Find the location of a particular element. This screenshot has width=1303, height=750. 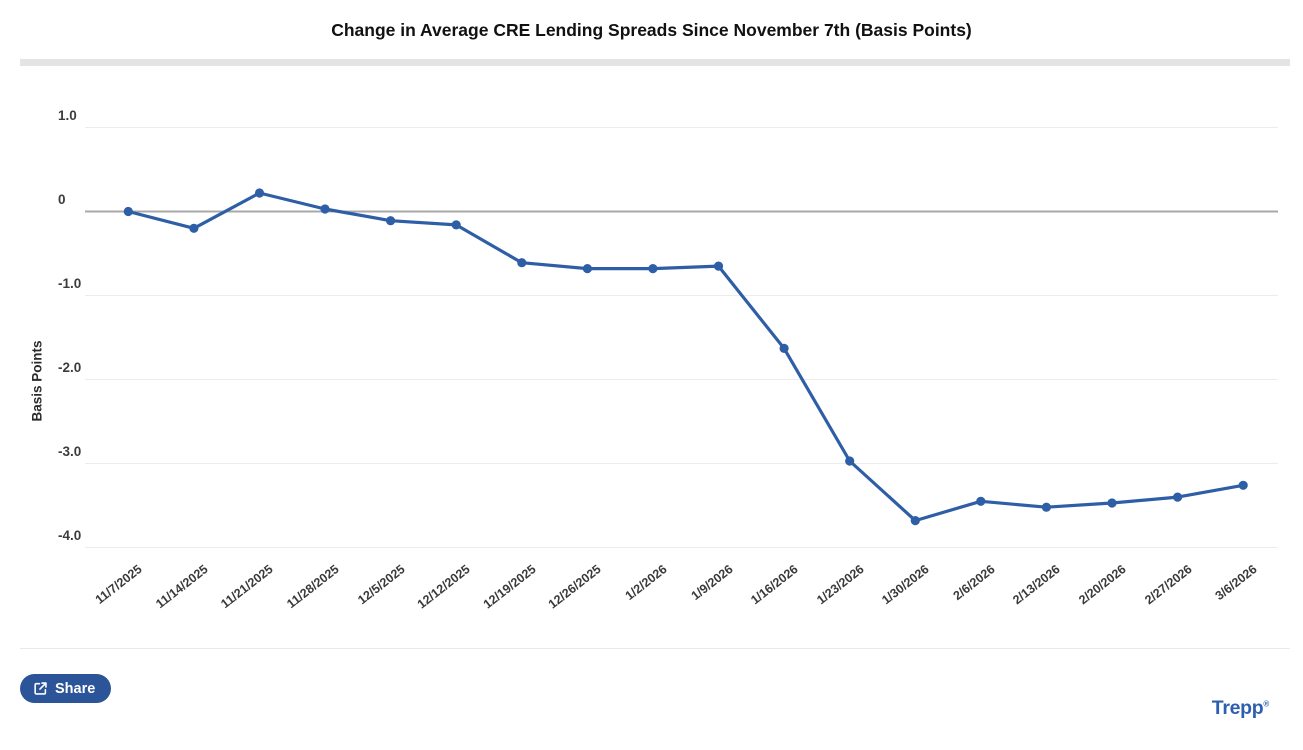

trepp-logo-text: Trepp is located at coordinates (1237, 708).